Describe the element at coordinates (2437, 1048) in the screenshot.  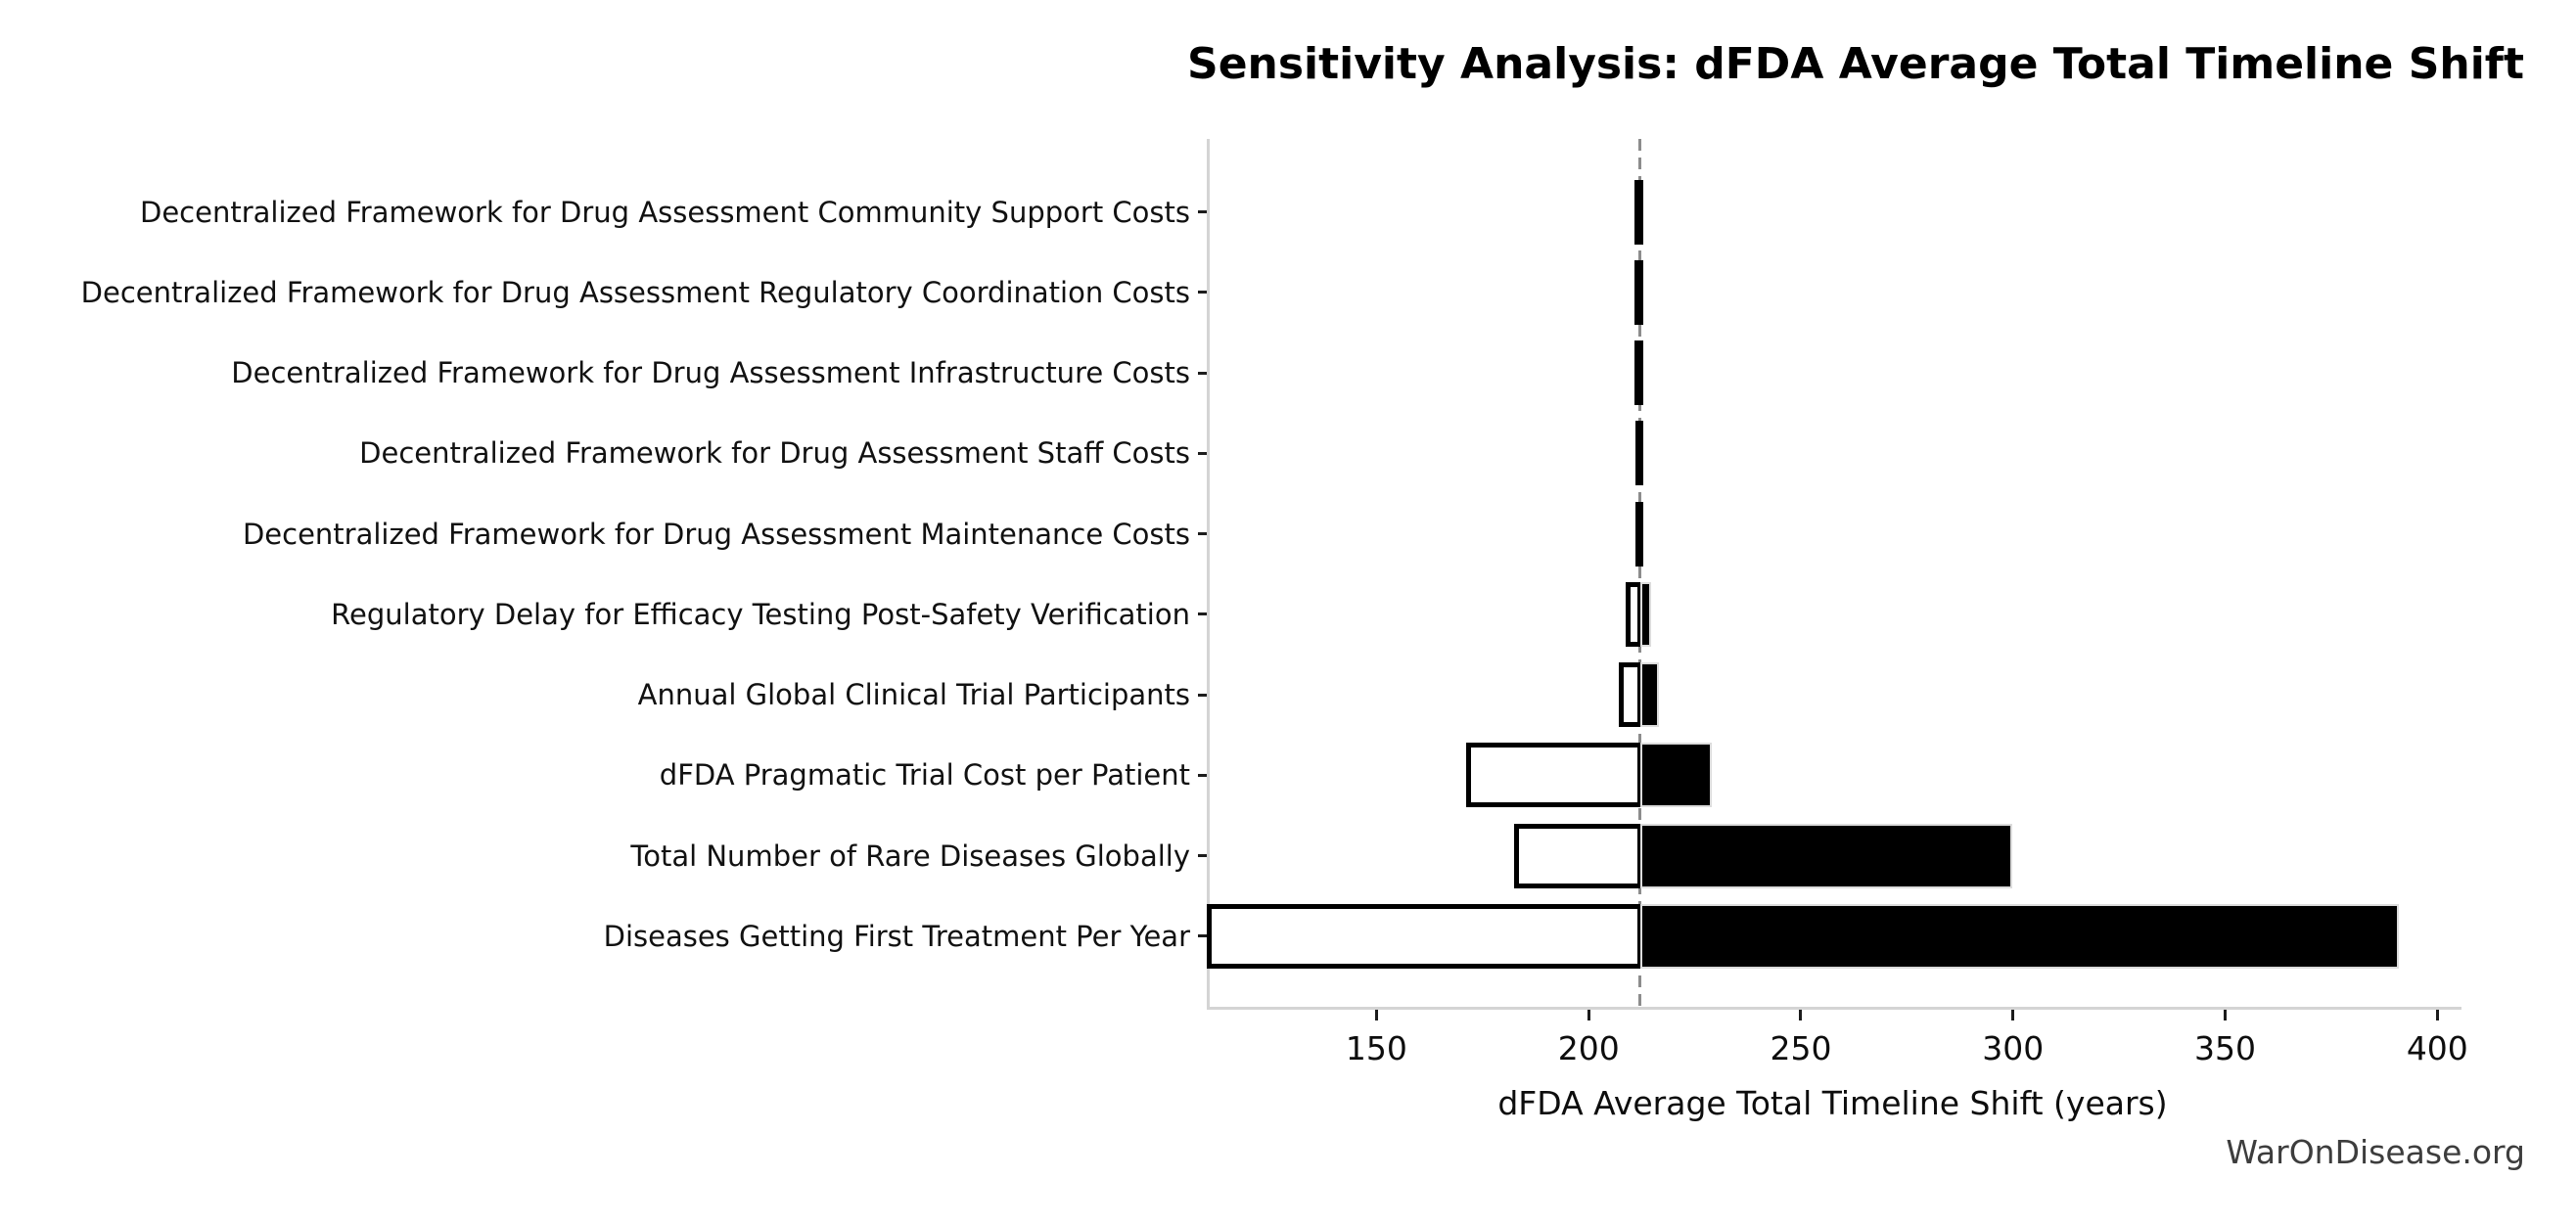
I see `x-tick-label: 400` at that location.